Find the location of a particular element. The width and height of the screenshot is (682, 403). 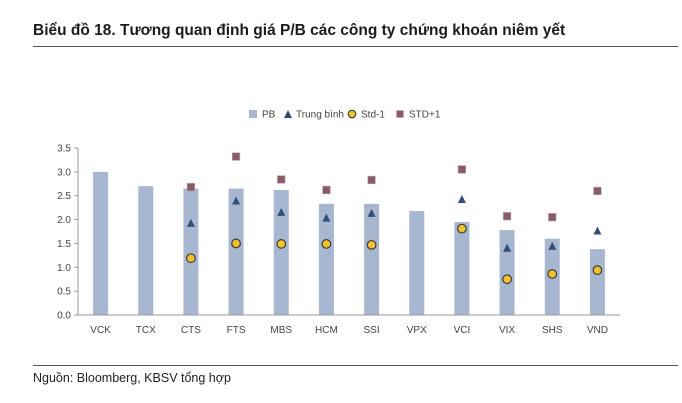

bar-vnd is located at coordinates (597, 282).